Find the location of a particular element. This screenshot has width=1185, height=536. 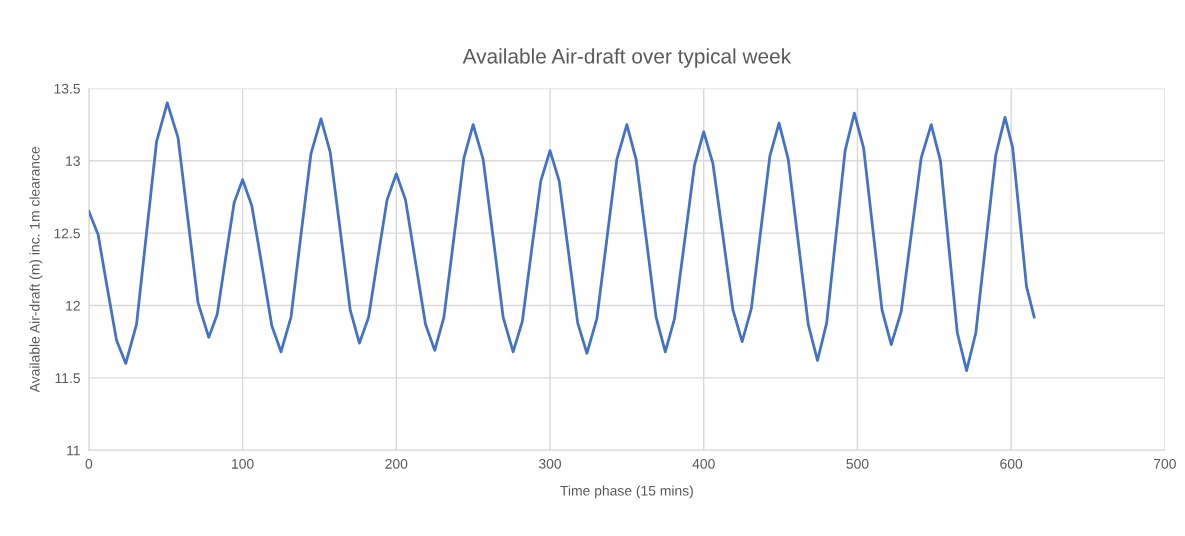

x-tick-label: 700 is located at coordinates (1164, 463).